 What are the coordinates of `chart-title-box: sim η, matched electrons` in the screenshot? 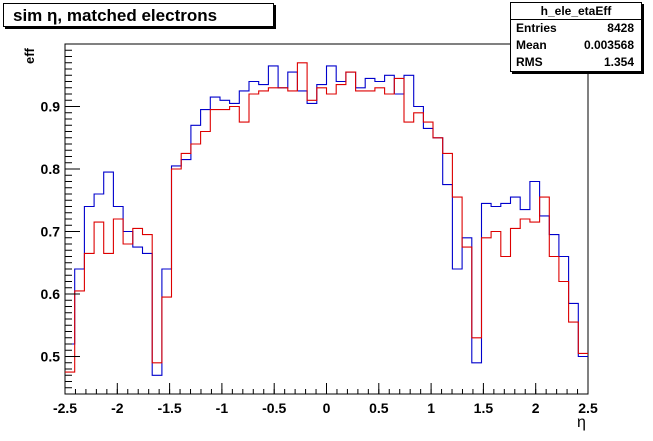 It's located at (138, 15).